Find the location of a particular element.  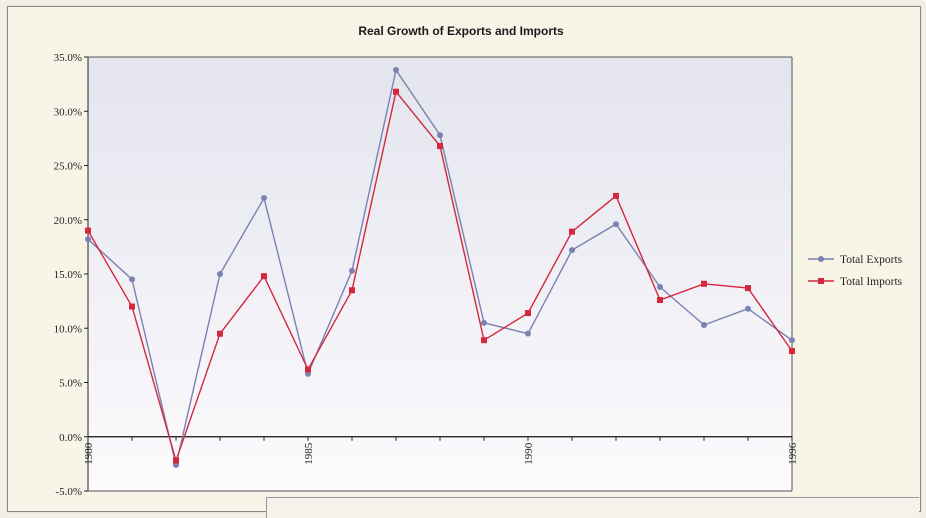

y-tick-label: 35.0% is located at coordinates (68, 58).